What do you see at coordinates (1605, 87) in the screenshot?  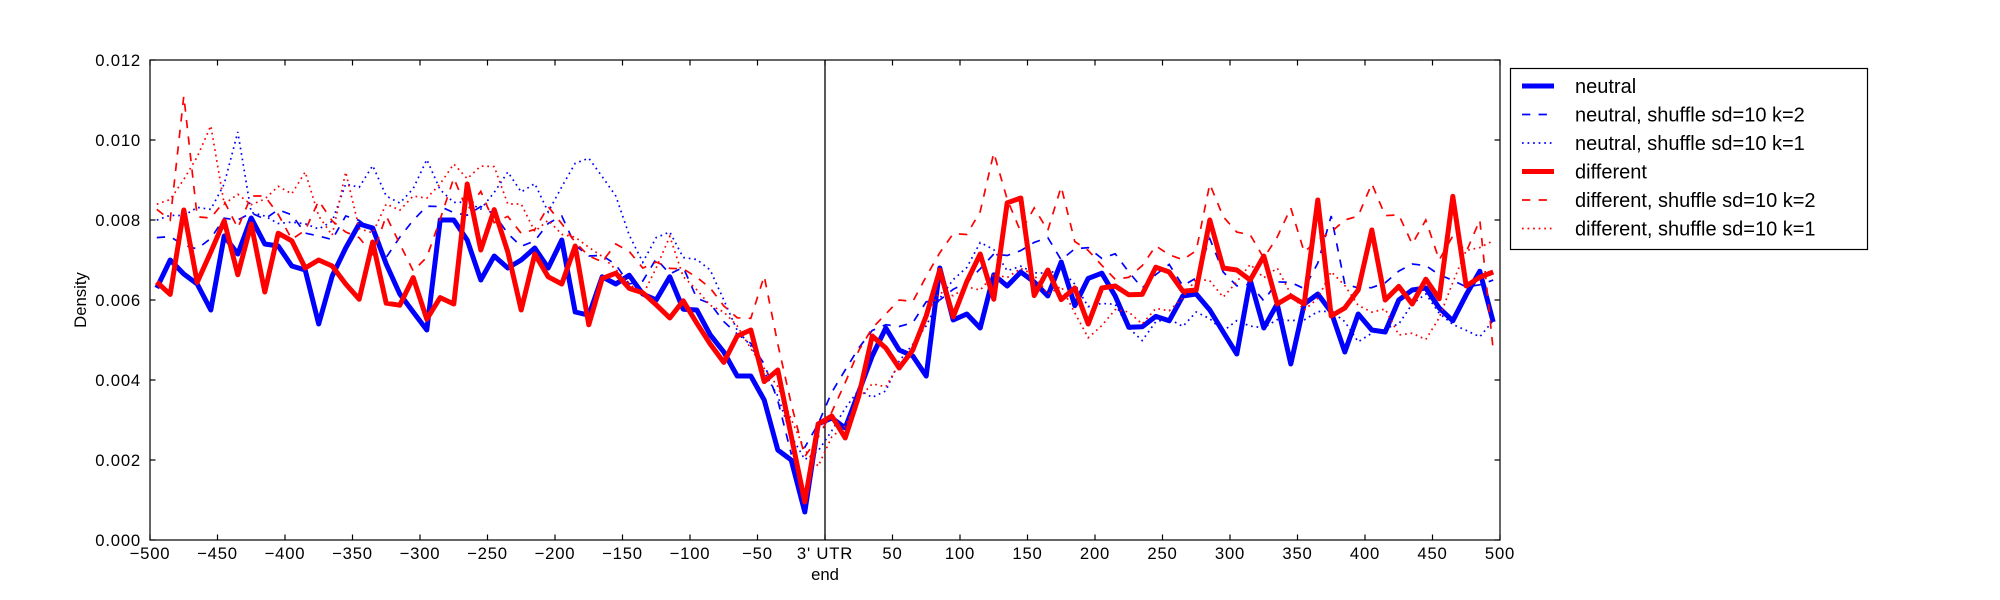 I see `svg-text: neutral` at bounding box center [1605, 87].